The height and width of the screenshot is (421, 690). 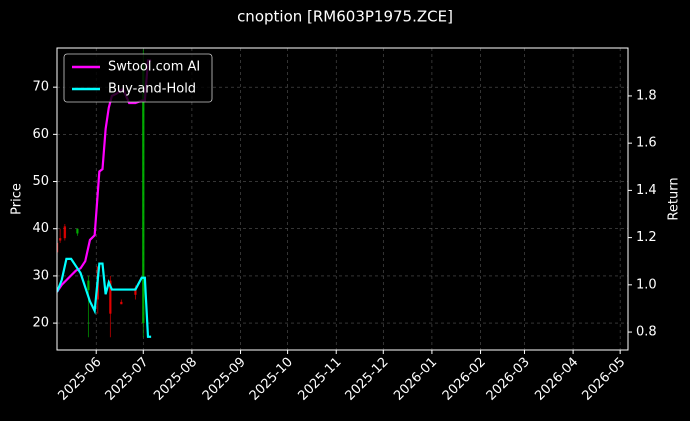 What do you see at coordinates (271, 379) in the screenshot?
I see `x-tick-label: 2025-10` at bounding box center [271, 379].